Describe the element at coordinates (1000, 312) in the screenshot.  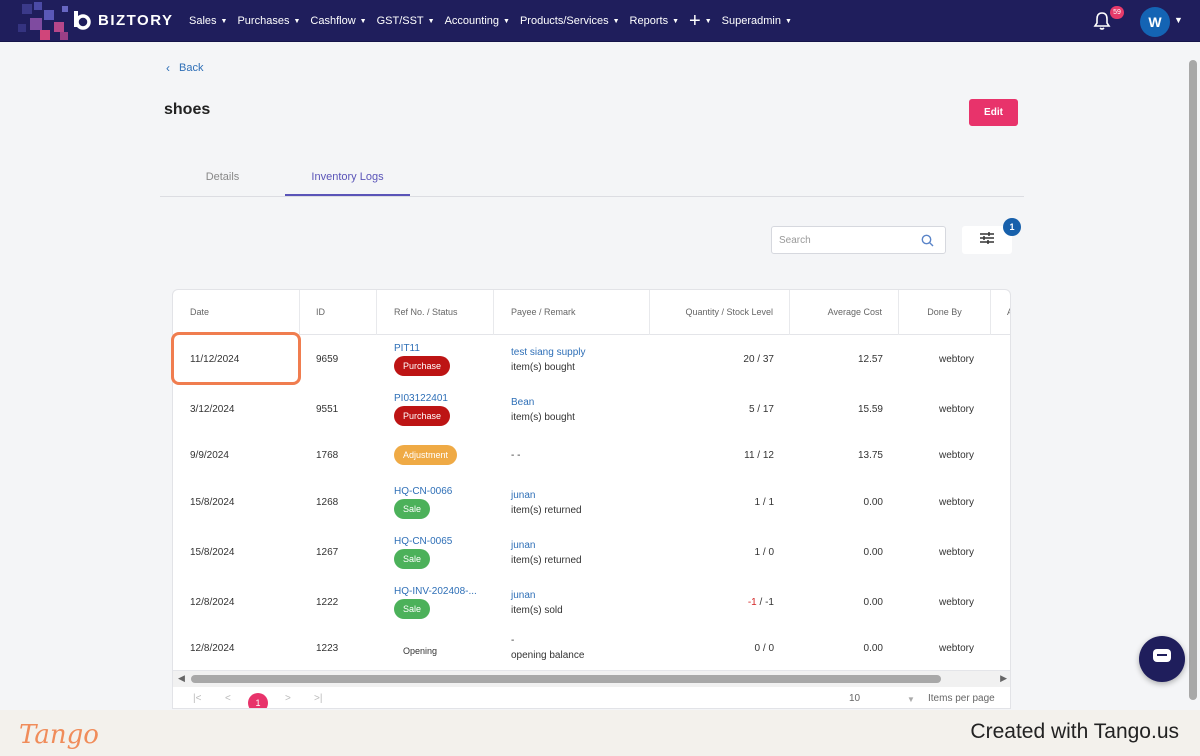
I see `col-truncated: A` at that location.